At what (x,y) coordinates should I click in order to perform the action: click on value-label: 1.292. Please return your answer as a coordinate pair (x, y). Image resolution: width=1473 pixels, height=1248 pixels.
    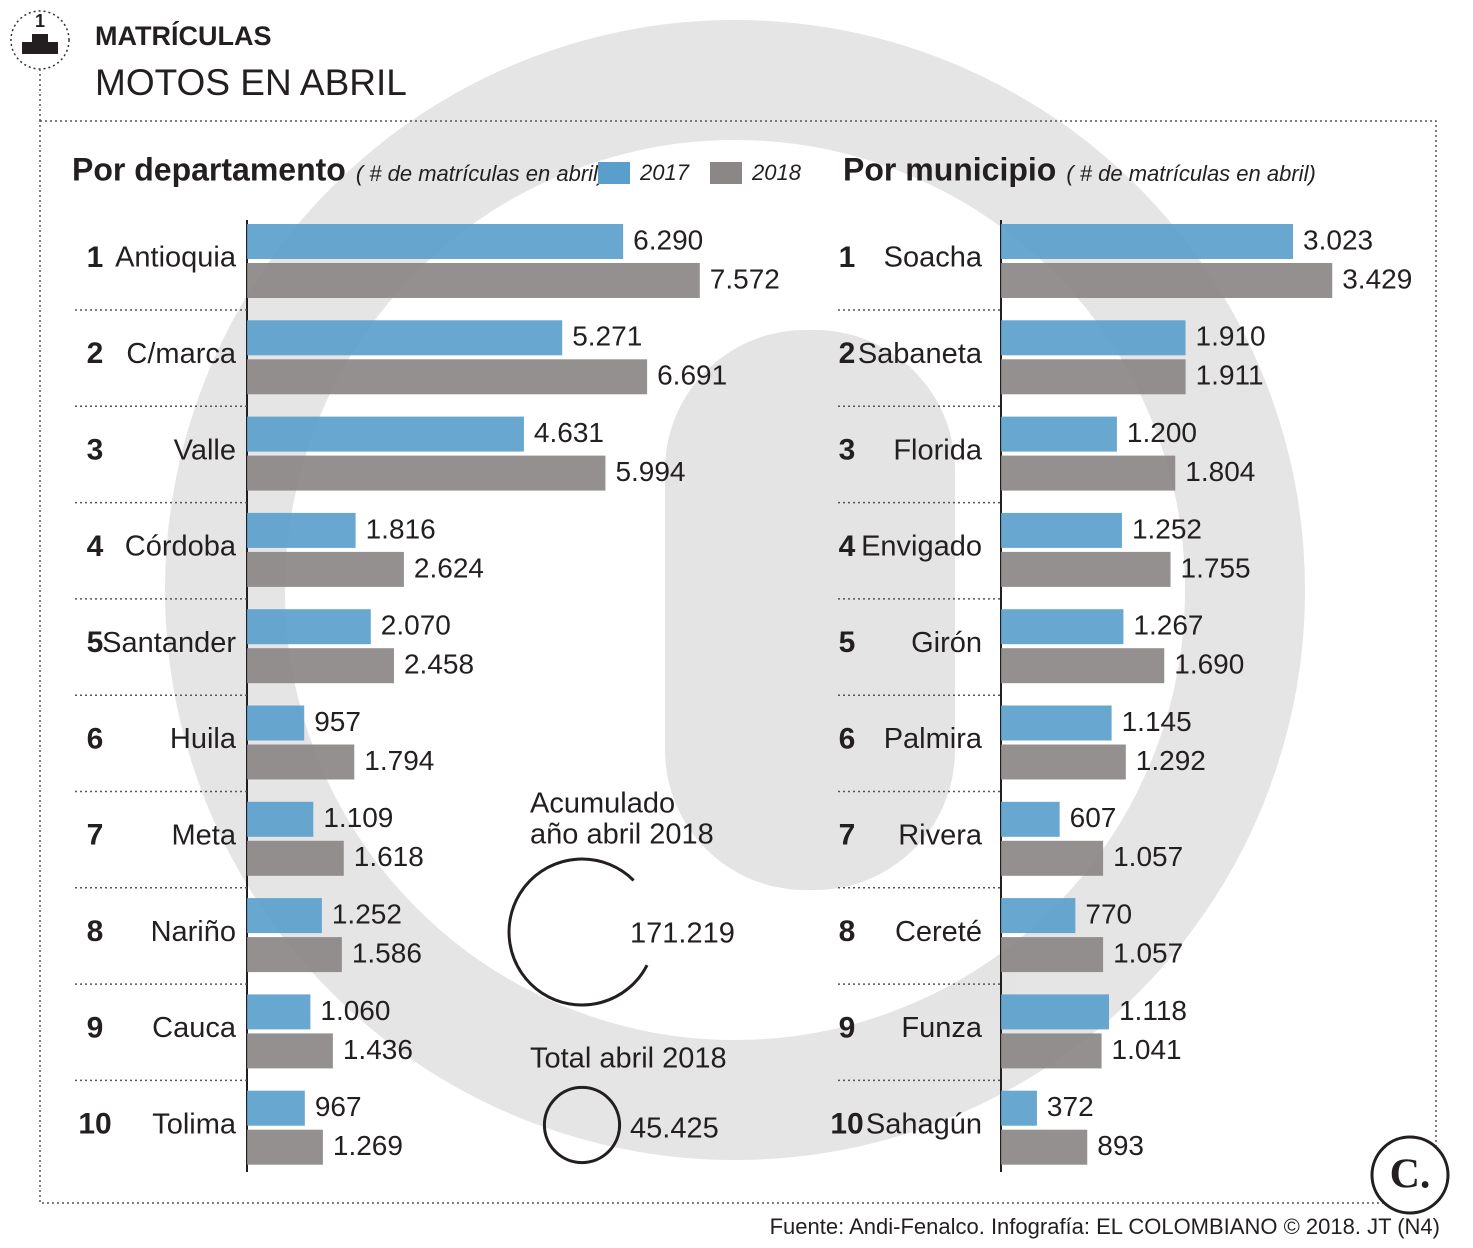
    Looking at the image, I should click on (1171, 760).